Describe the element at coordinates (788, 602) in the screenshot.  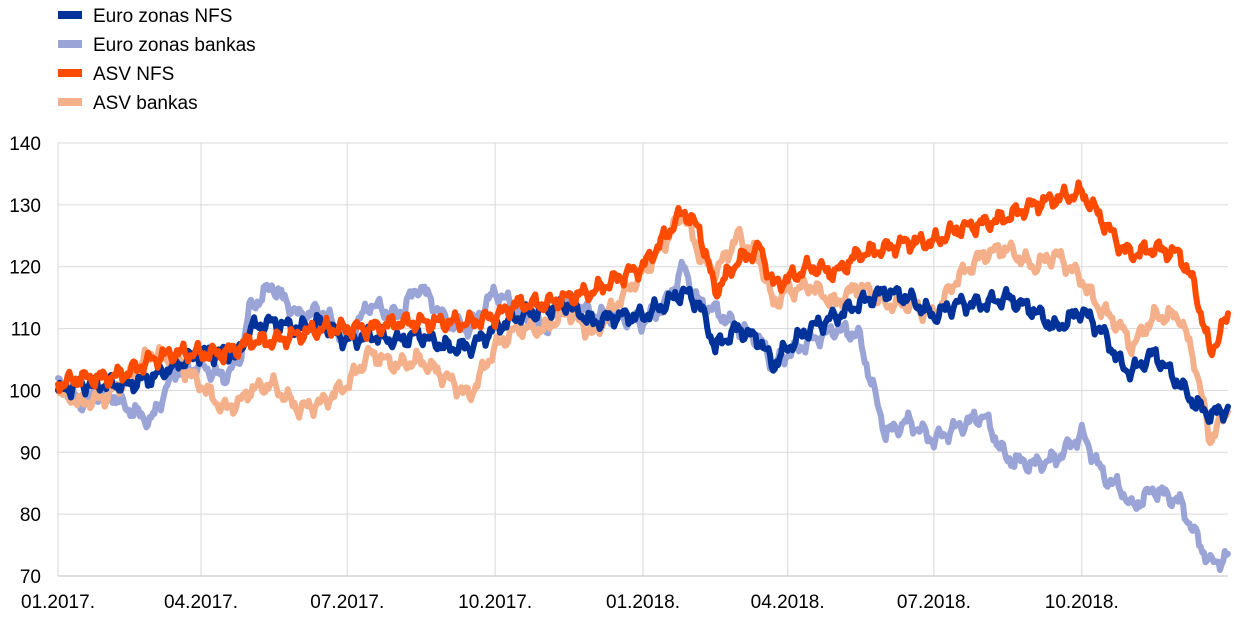
I see `x-tick-label-5: 04.2018.` at that location.